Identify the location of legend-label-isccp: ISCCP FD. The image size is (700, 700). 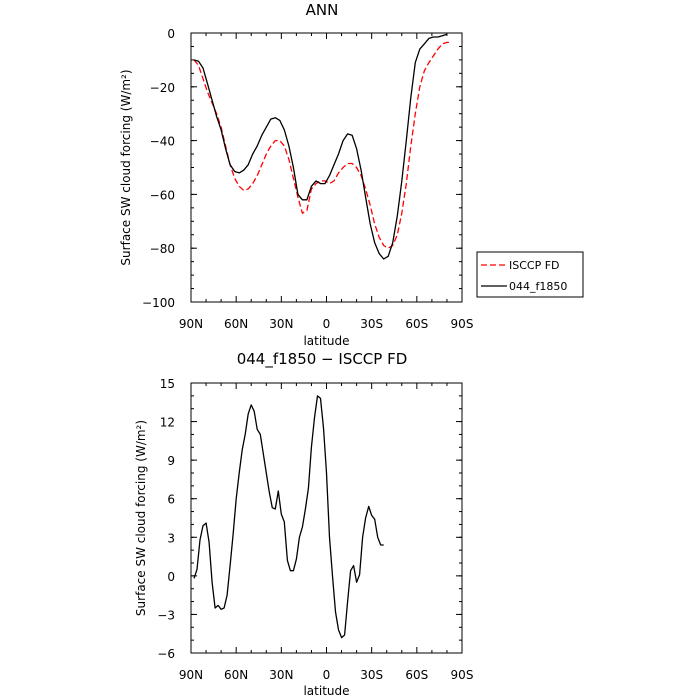
(534, 265).